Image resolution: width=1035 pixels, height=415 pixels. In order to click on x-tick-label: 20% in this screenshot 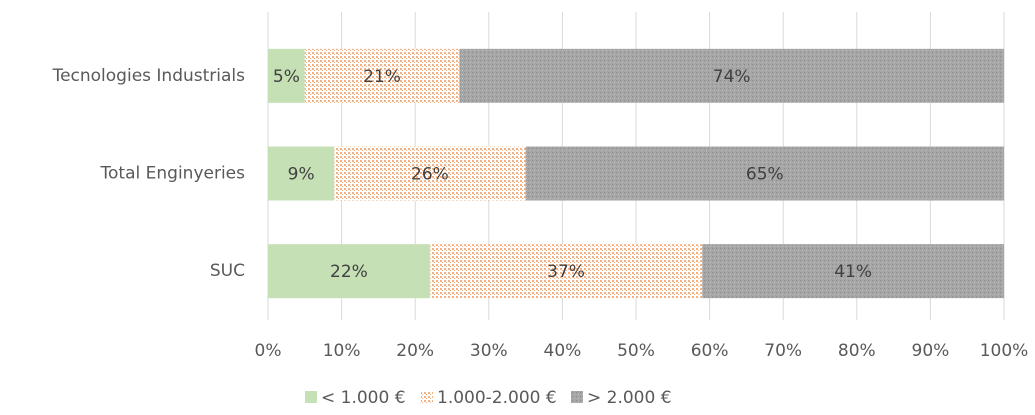, I will do `click(415, 351)`.